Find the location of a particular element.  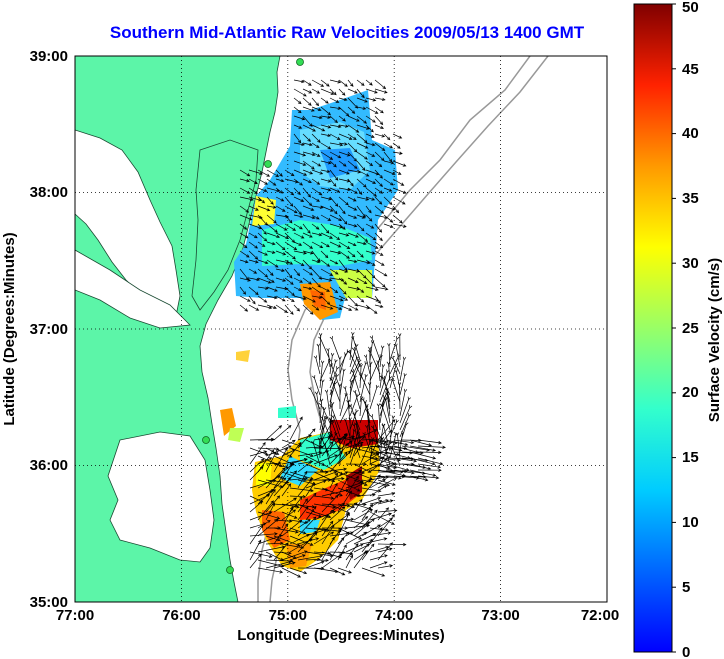

y-axis-label: Latitude (Degrees:Minutes) is located at coordinates (9, 328).